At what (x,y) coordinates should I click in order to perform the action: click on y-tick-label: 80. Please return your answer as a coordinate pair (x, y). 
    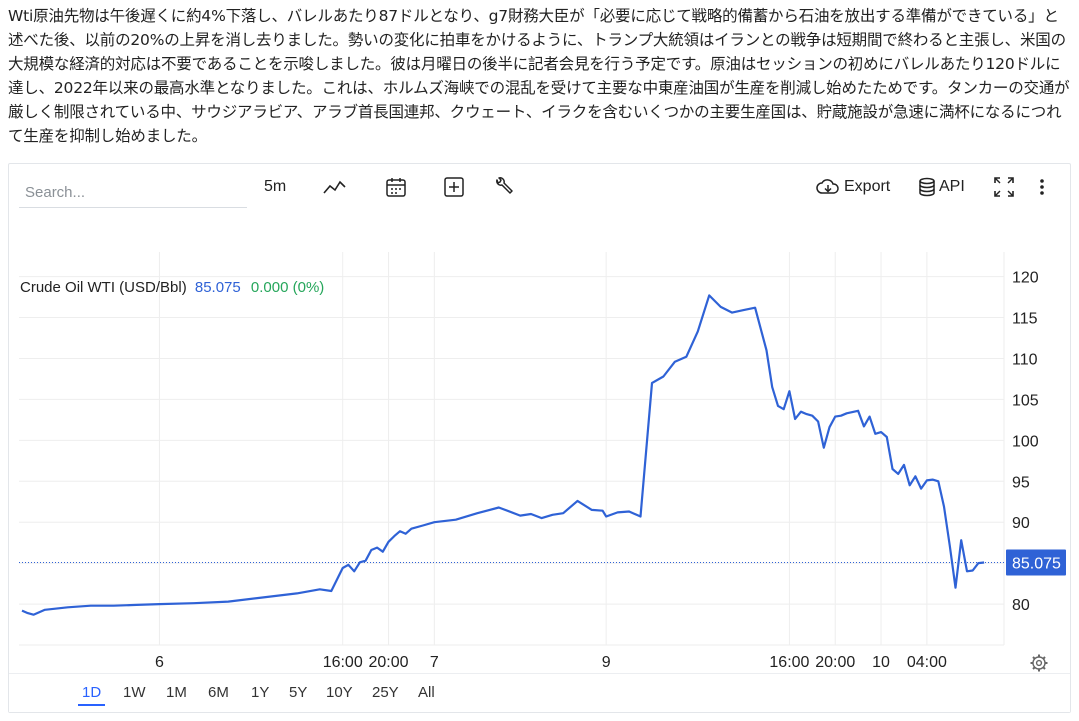
    Looking at the image, I should click on (1021, 605).